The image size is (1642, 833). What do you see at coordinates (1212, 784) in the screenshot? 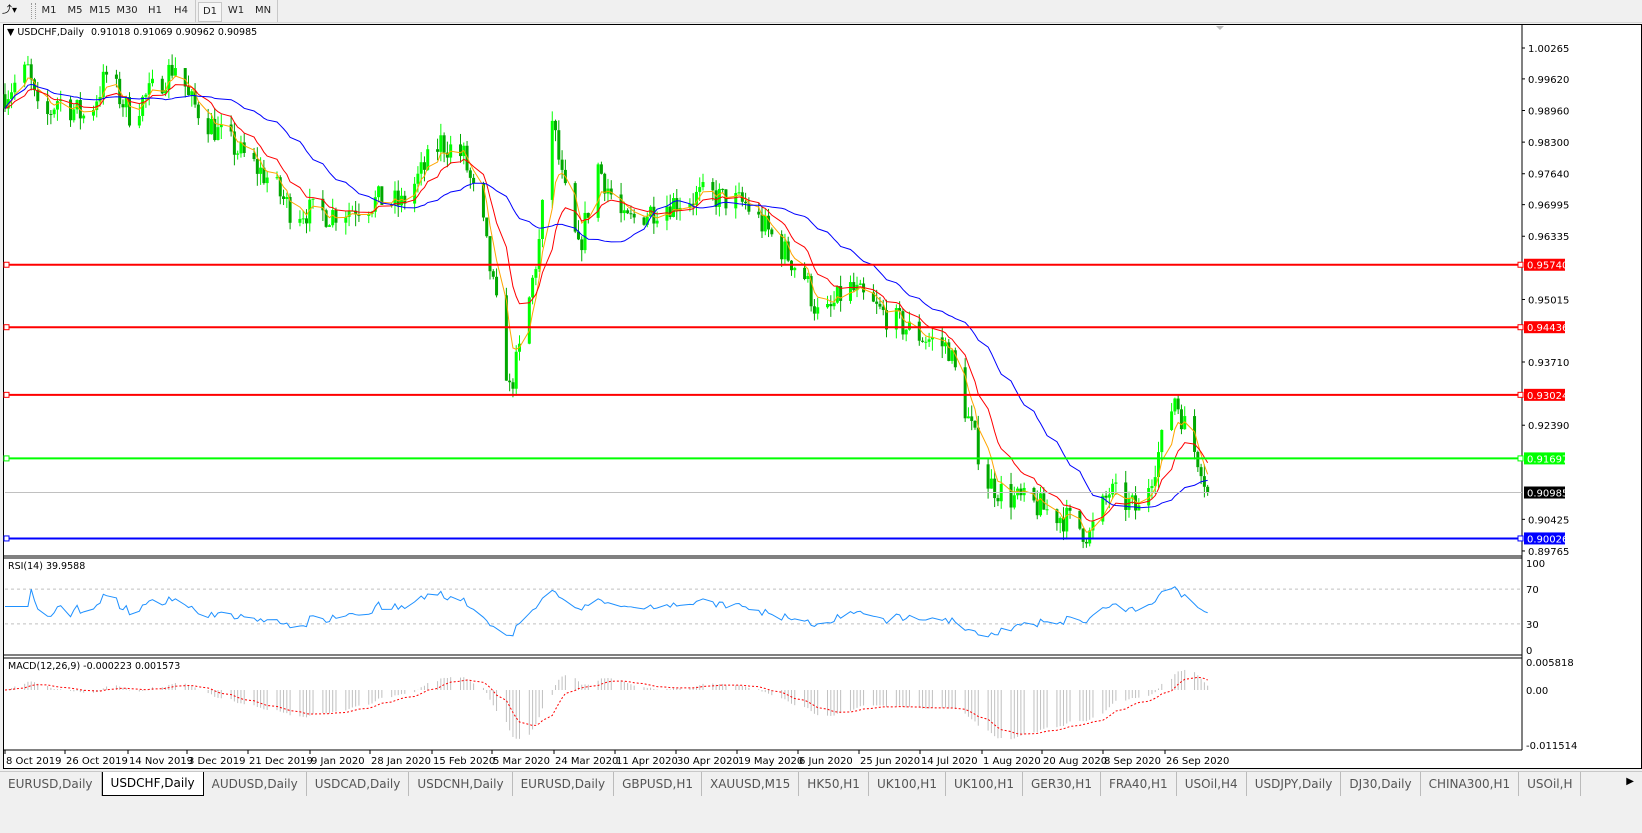
I see `chart-tab: USOil,H4` at bounding box center [1212, 784].